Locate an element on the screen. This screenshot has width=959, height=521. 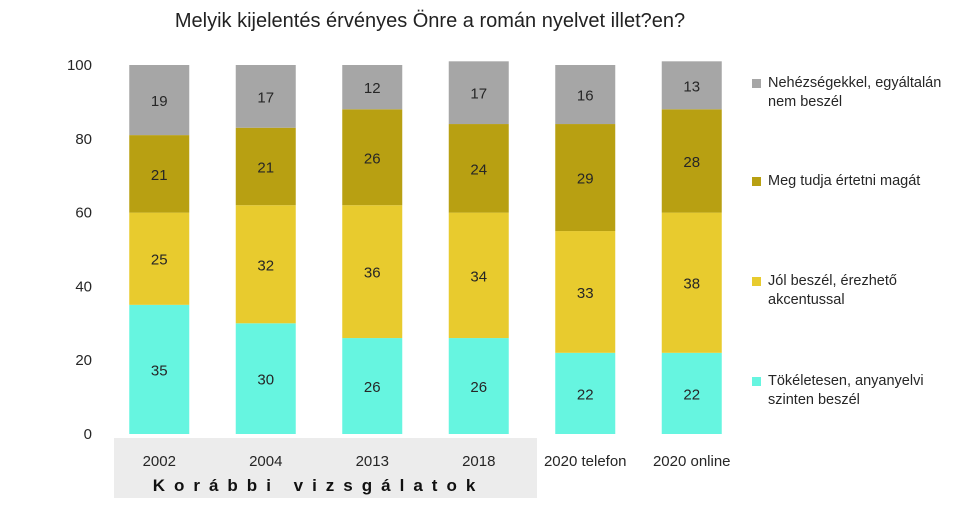
legend-label: Meg tudja értetni magát is located at coordinates (844, 181).